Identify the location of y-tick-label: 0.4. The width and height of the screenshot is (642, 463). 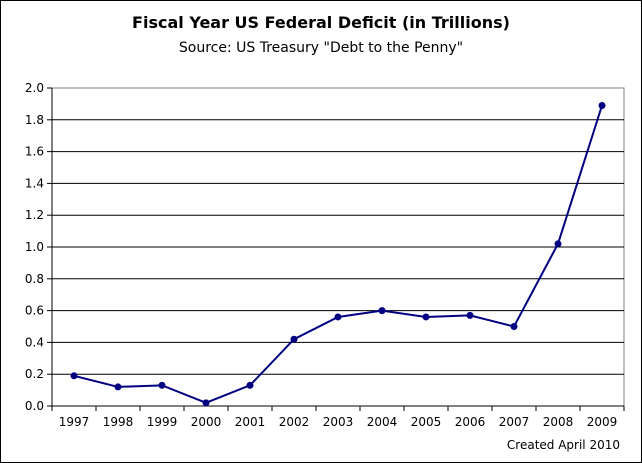
(34, 342).